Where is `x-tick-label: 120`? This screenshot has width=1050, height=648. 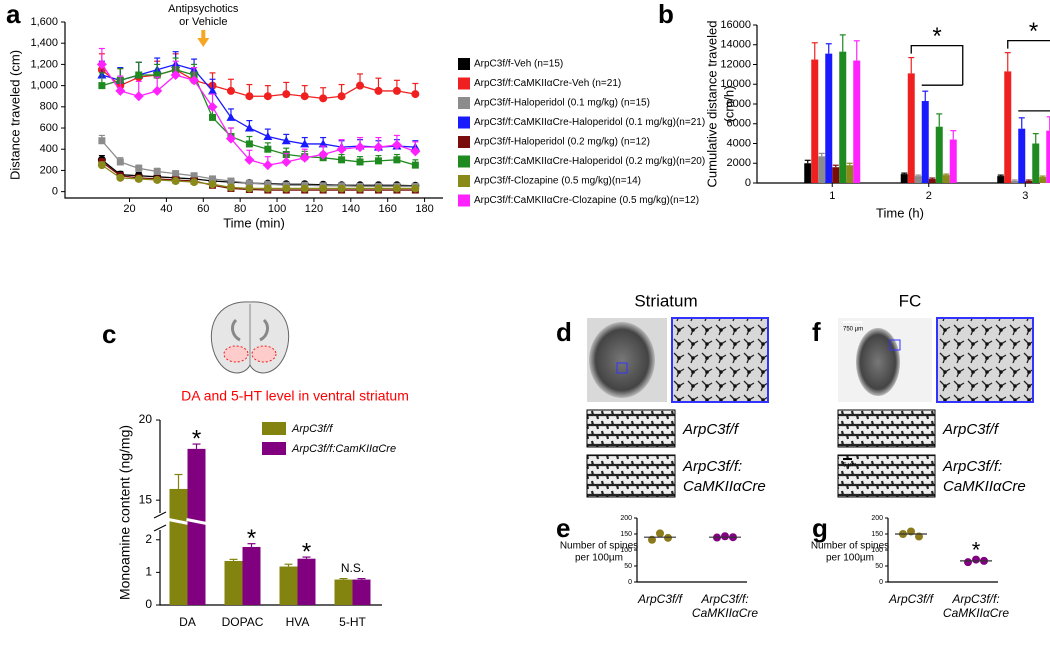 x-tick-label: 120 is located at coordinates (314, 209).